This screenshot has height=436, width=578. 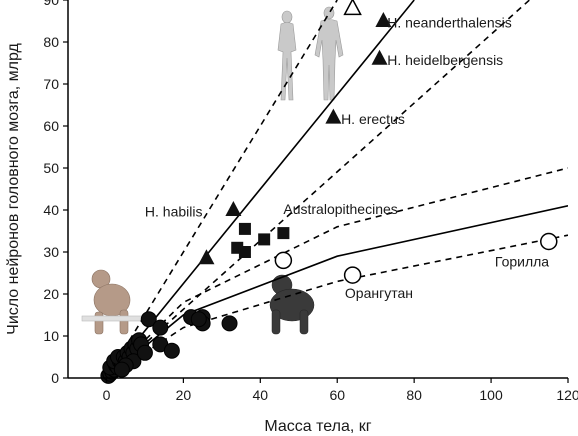 I want to click on annotation-label: Горилла, so click(x=522, y=262).